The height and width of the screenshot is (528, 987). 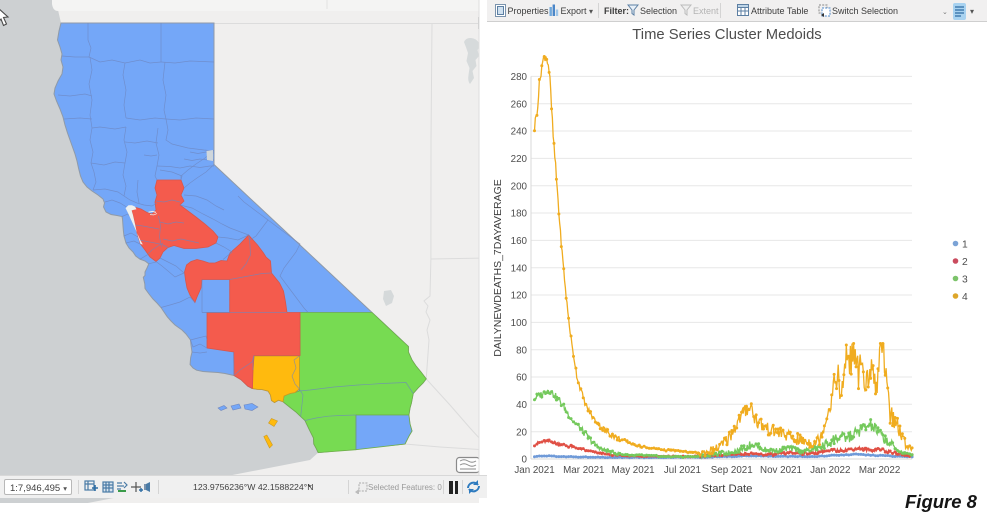 I want to click on svg-text: Jan 2021, so click(x=534, y=470).